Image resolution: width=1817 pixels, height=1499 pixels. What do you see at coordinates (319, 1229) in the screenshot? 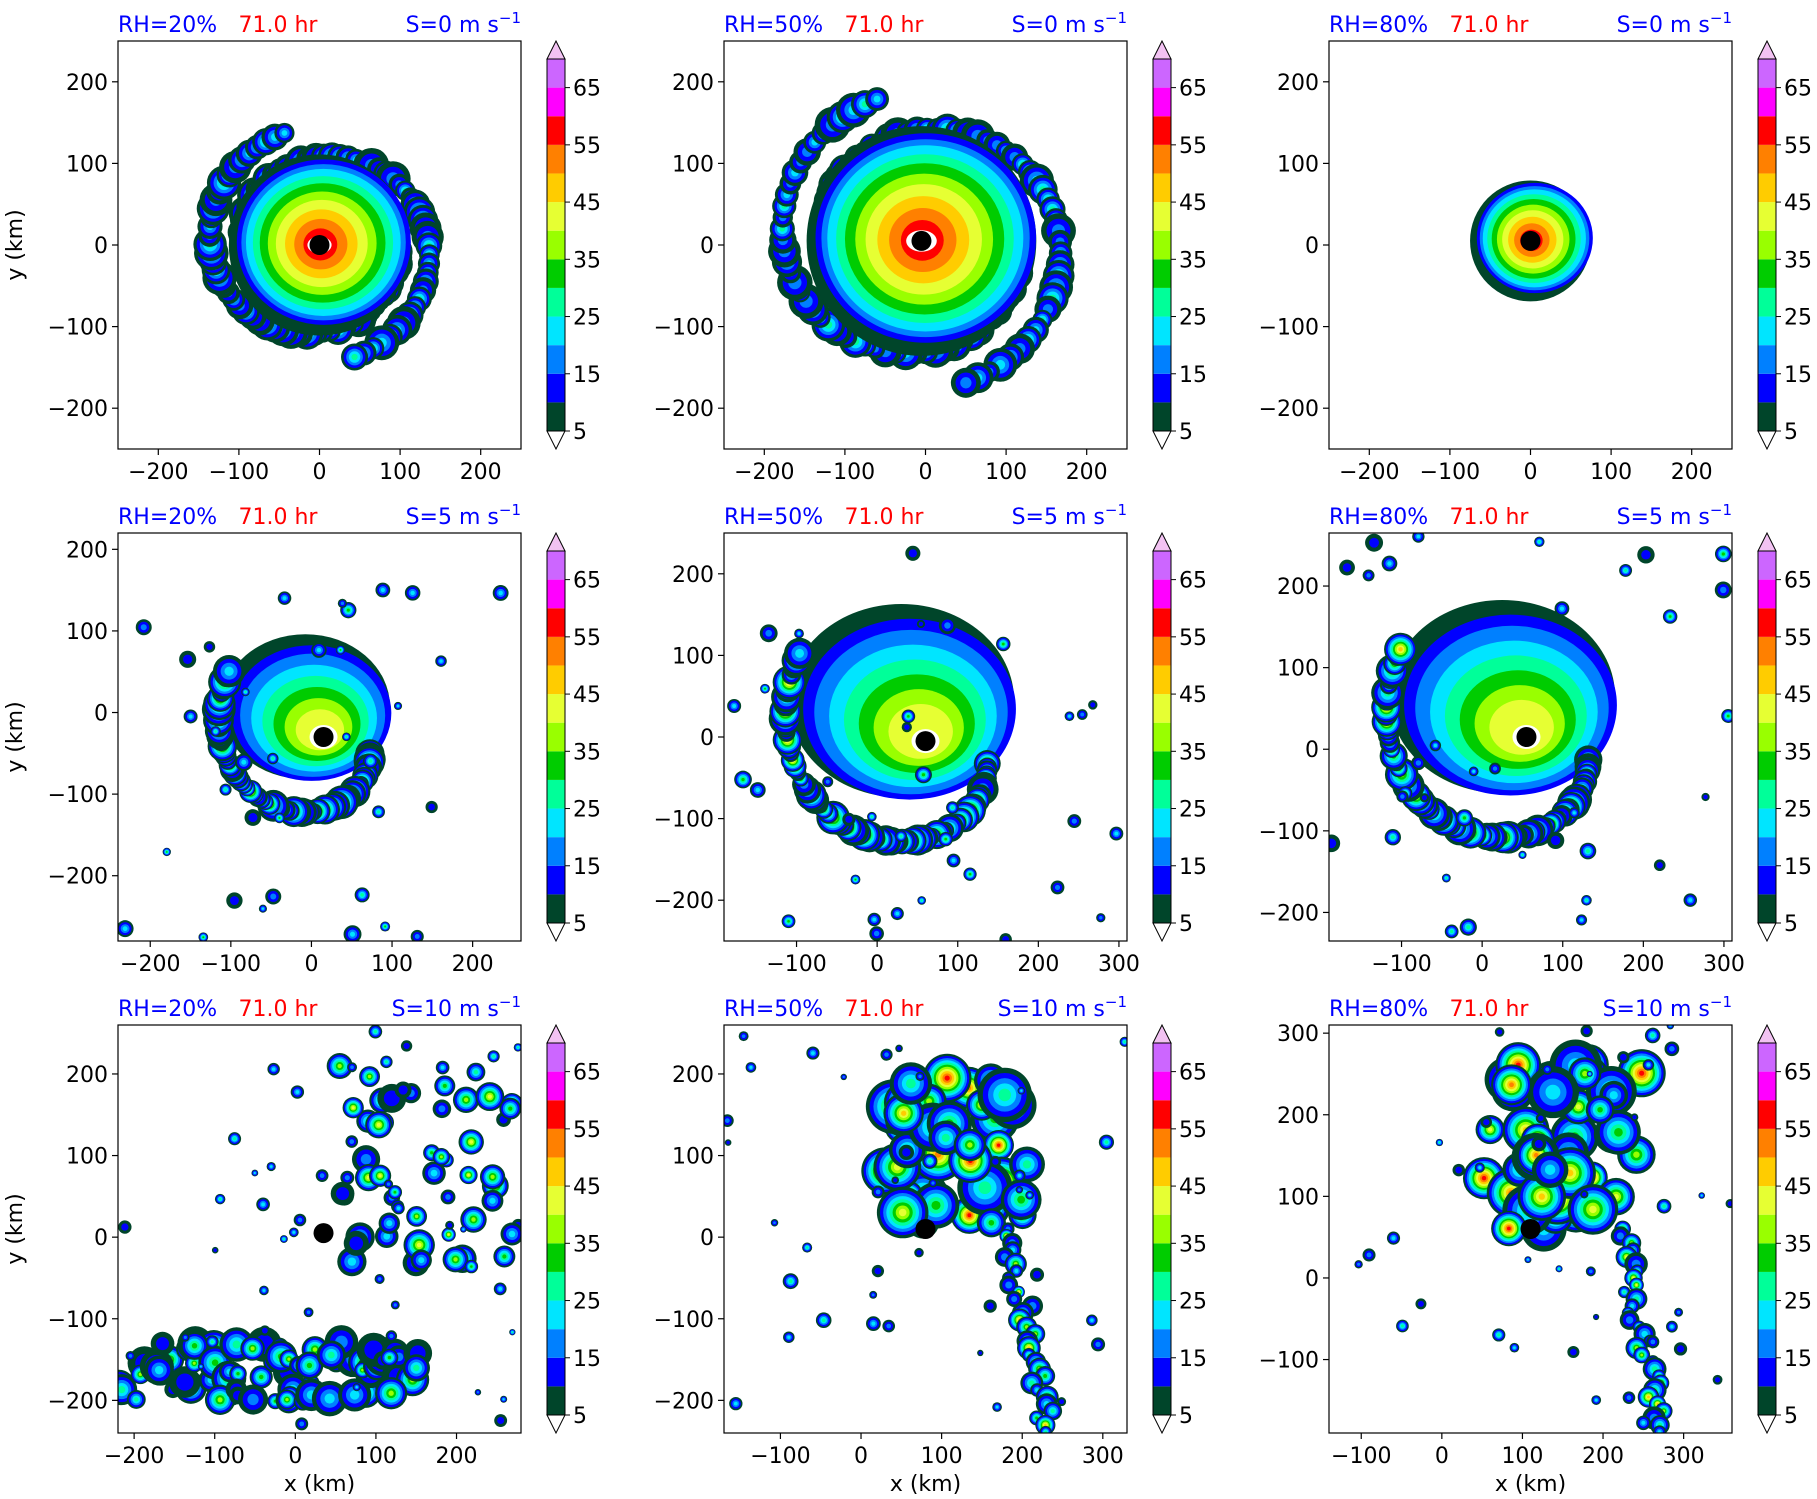
I see `axes-frame` at bounding box center [319, 1229].